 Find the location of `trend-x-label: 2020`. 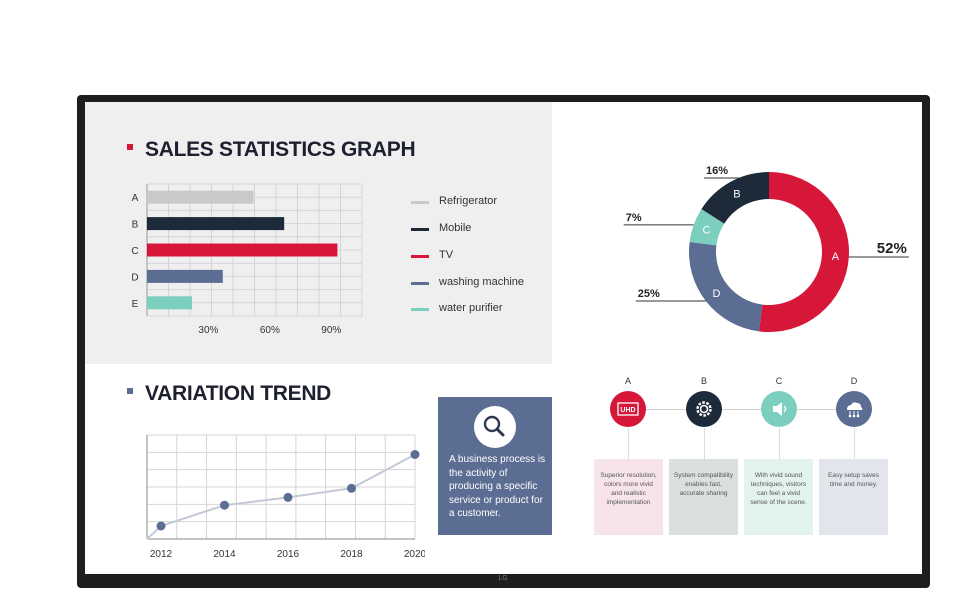

trend-x-label: 2020 is located at coordinates (414, 554).